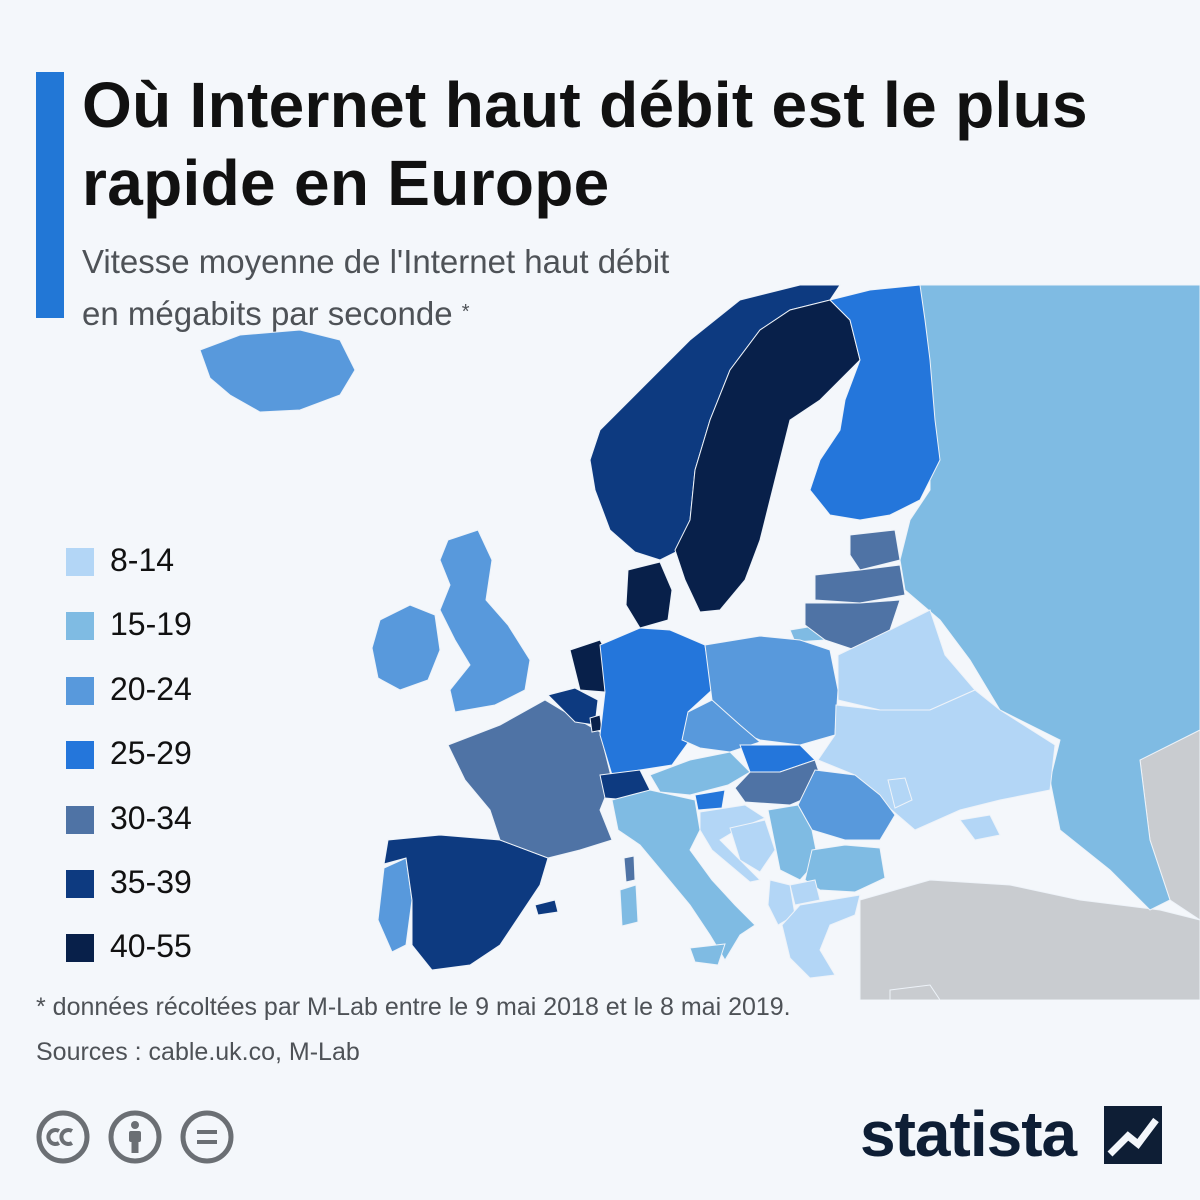 The width and height of the screenshot is (1200, 1200). I want to click on brand-name: statista, so click(968, 1134).